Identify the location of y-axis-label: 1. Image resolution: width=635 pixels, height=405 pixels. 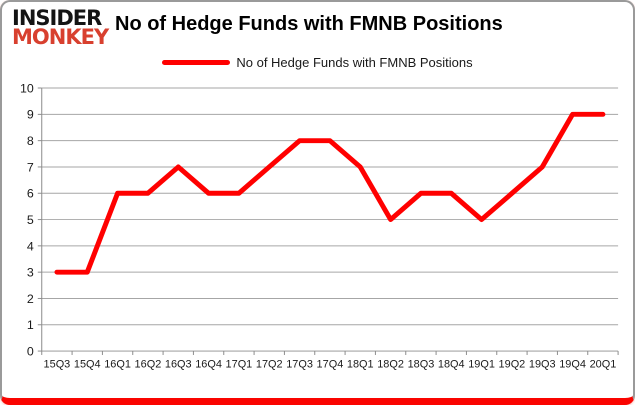
(30, 325).